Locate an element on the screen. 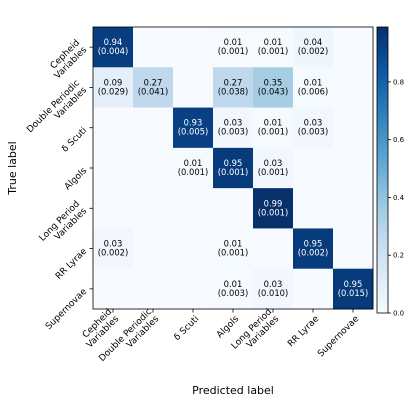  cell-value-label: 0.99 is located at coordinates (273, 203).